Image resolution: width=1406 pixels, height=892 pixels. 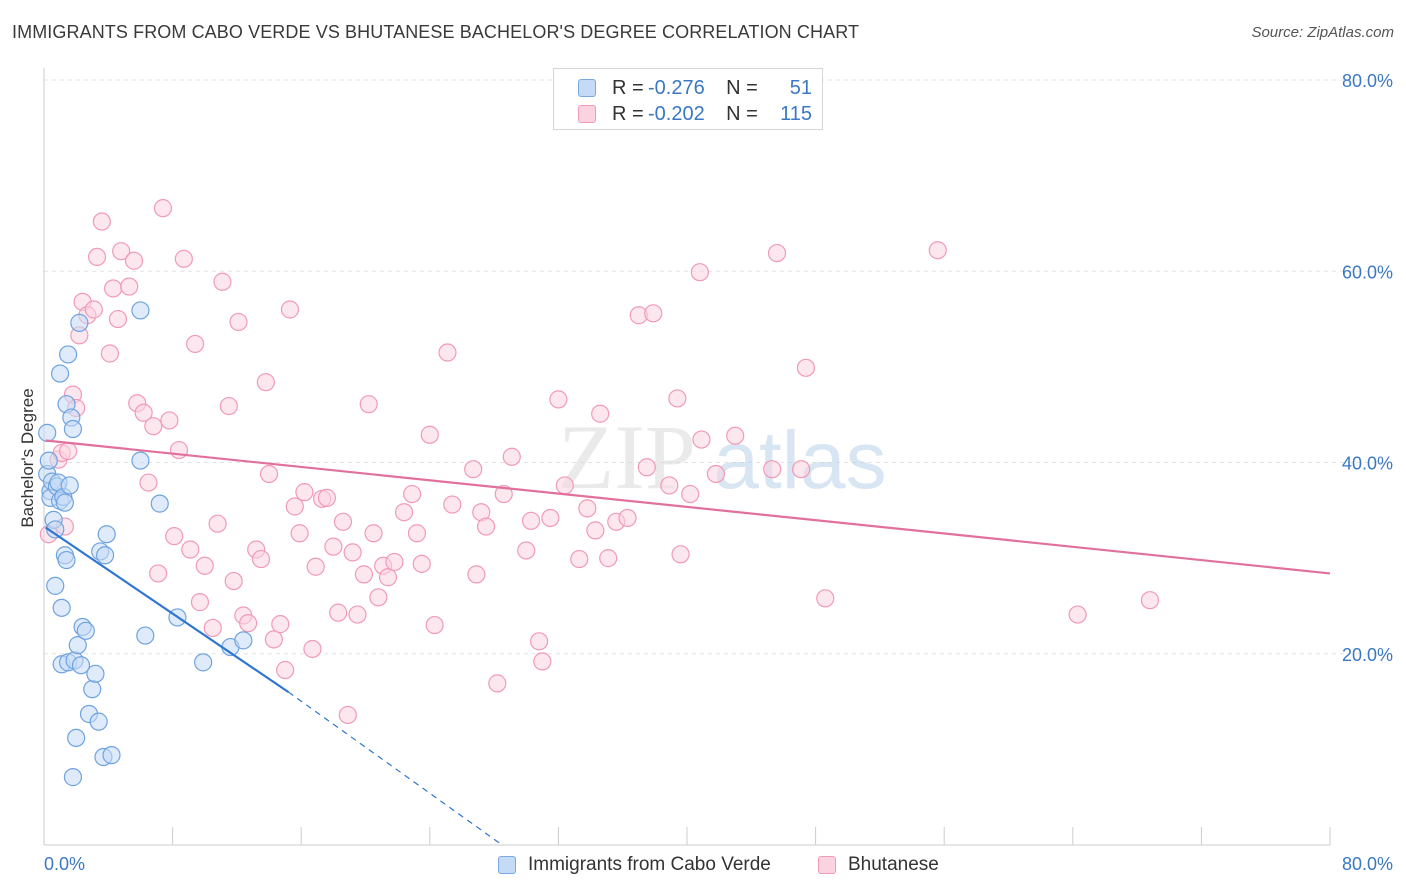 What do you see at coordinates (878, 865) in the screenshot?
I see `series-legend-item-bhutanese: Bhutanese` at bounding box center [878, 865].